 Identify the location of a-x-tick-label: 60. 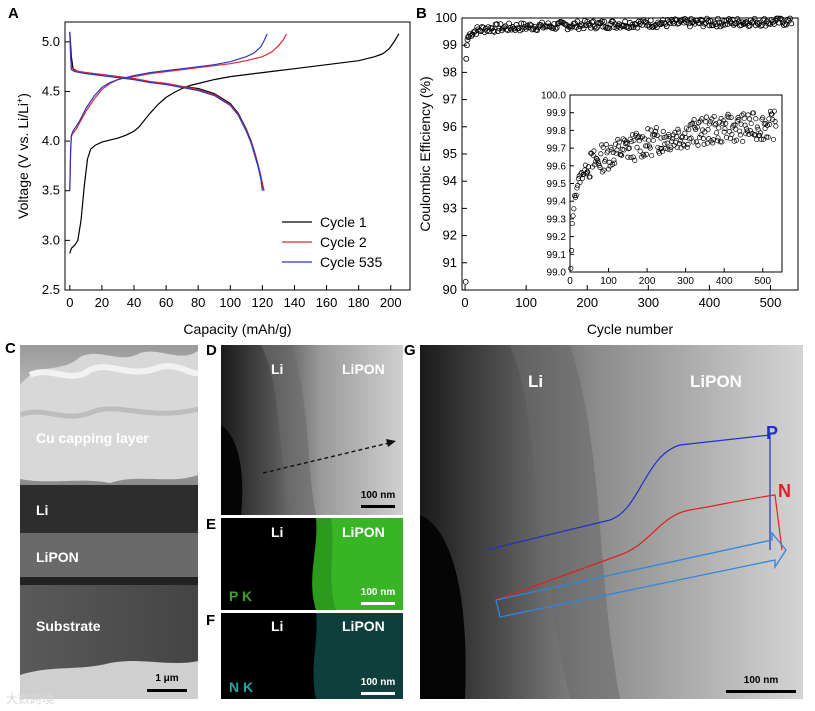
(166, 302).